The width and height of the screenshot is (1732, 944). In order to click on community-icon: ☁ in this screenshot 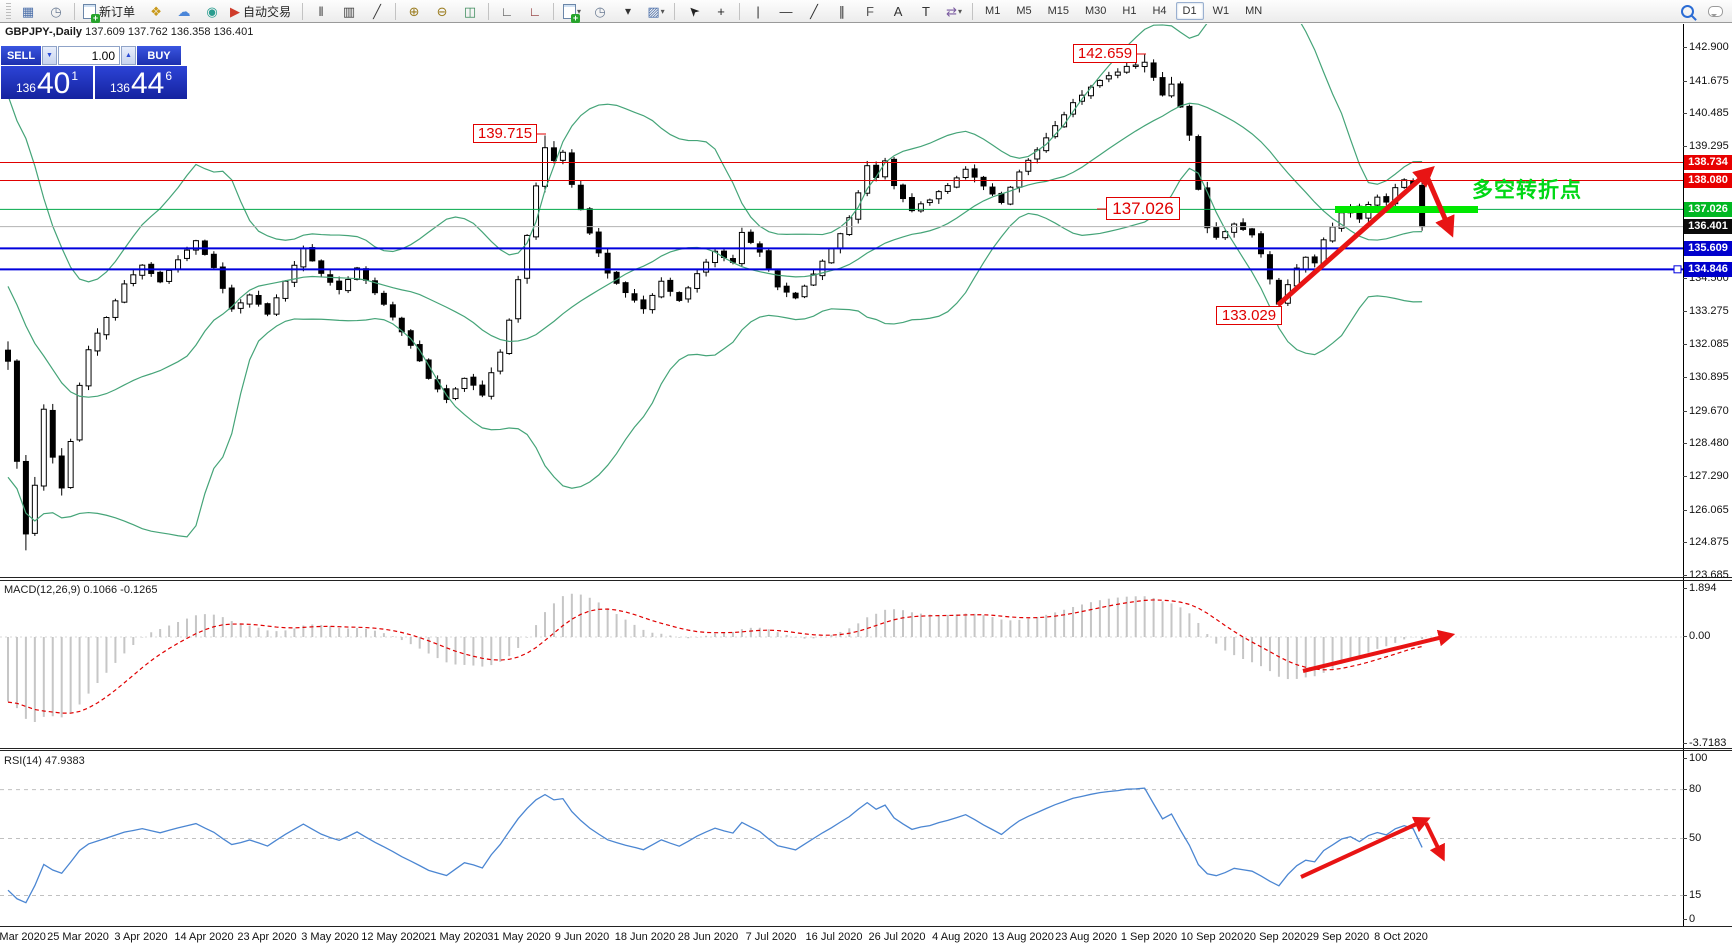, I will do `click(184, 11)`.